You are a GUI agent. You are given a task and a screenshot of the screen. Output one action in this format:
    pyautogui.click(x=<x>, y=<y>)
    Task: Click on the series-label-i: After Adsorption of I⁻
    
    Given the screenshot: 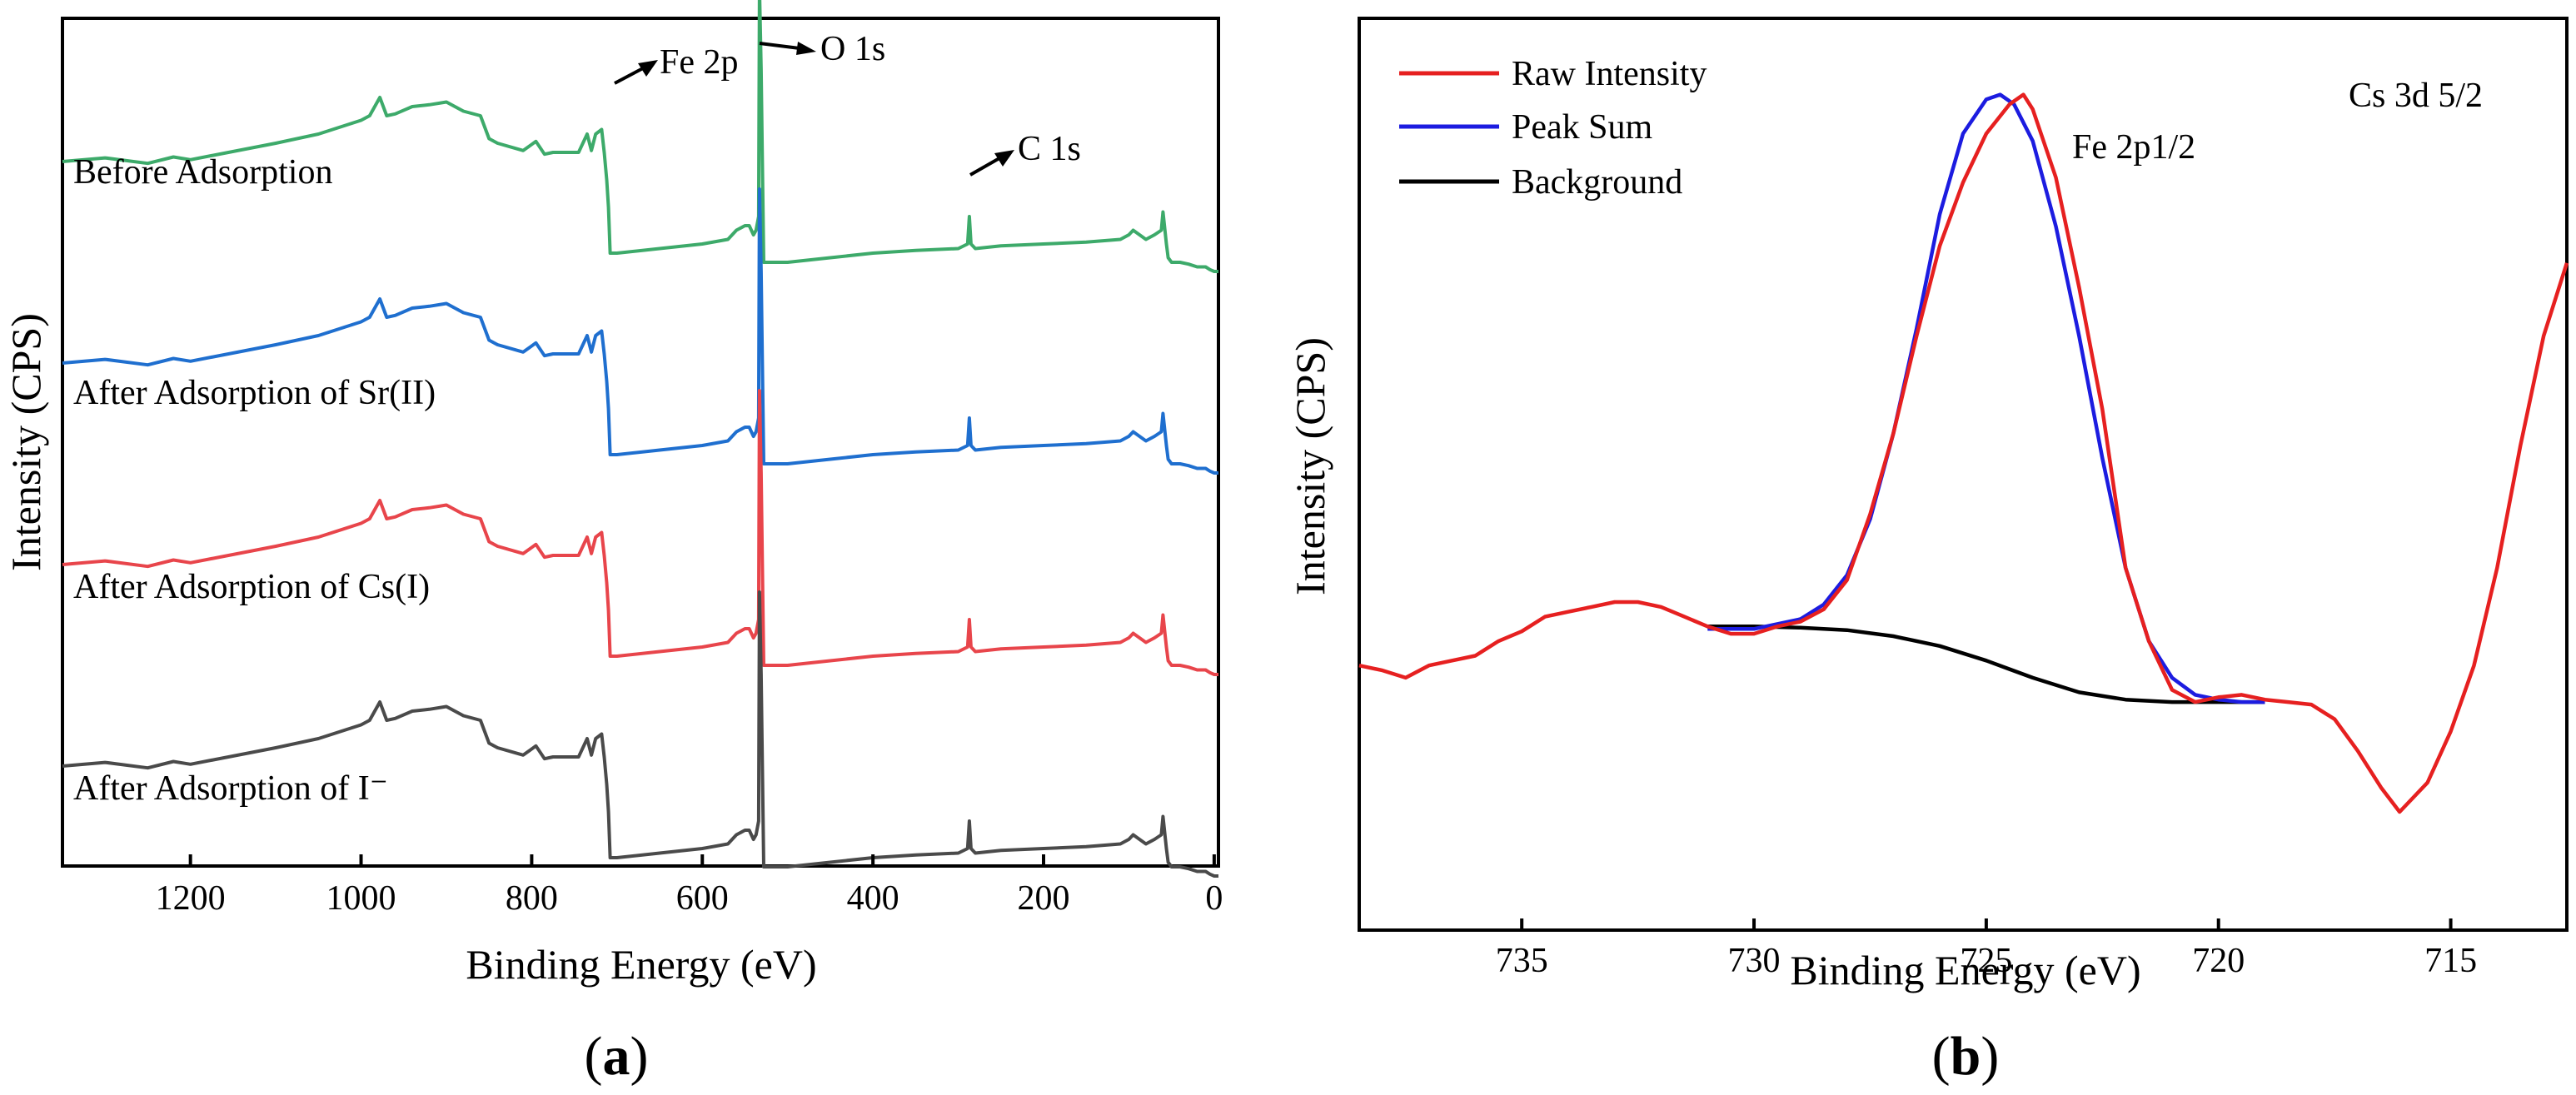 What is the action you would take?
    pyautogui.click(x=231, y=788)
    